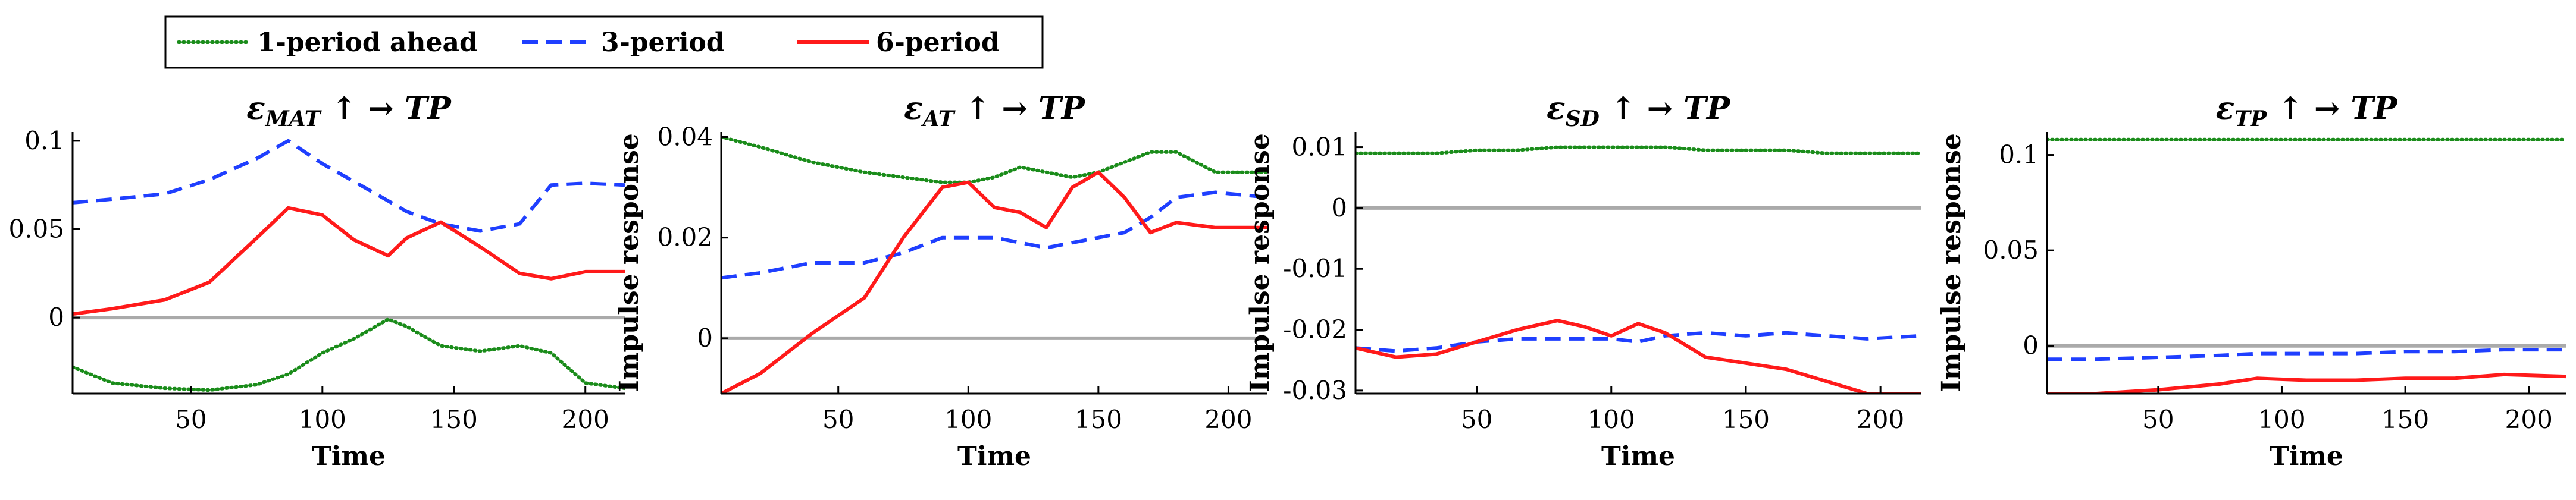  What do you see at coordinates (2307, 110) in the screenshot?
I see `panel-title: εTP ↑ → TP` at bounding box center [2307, 110].